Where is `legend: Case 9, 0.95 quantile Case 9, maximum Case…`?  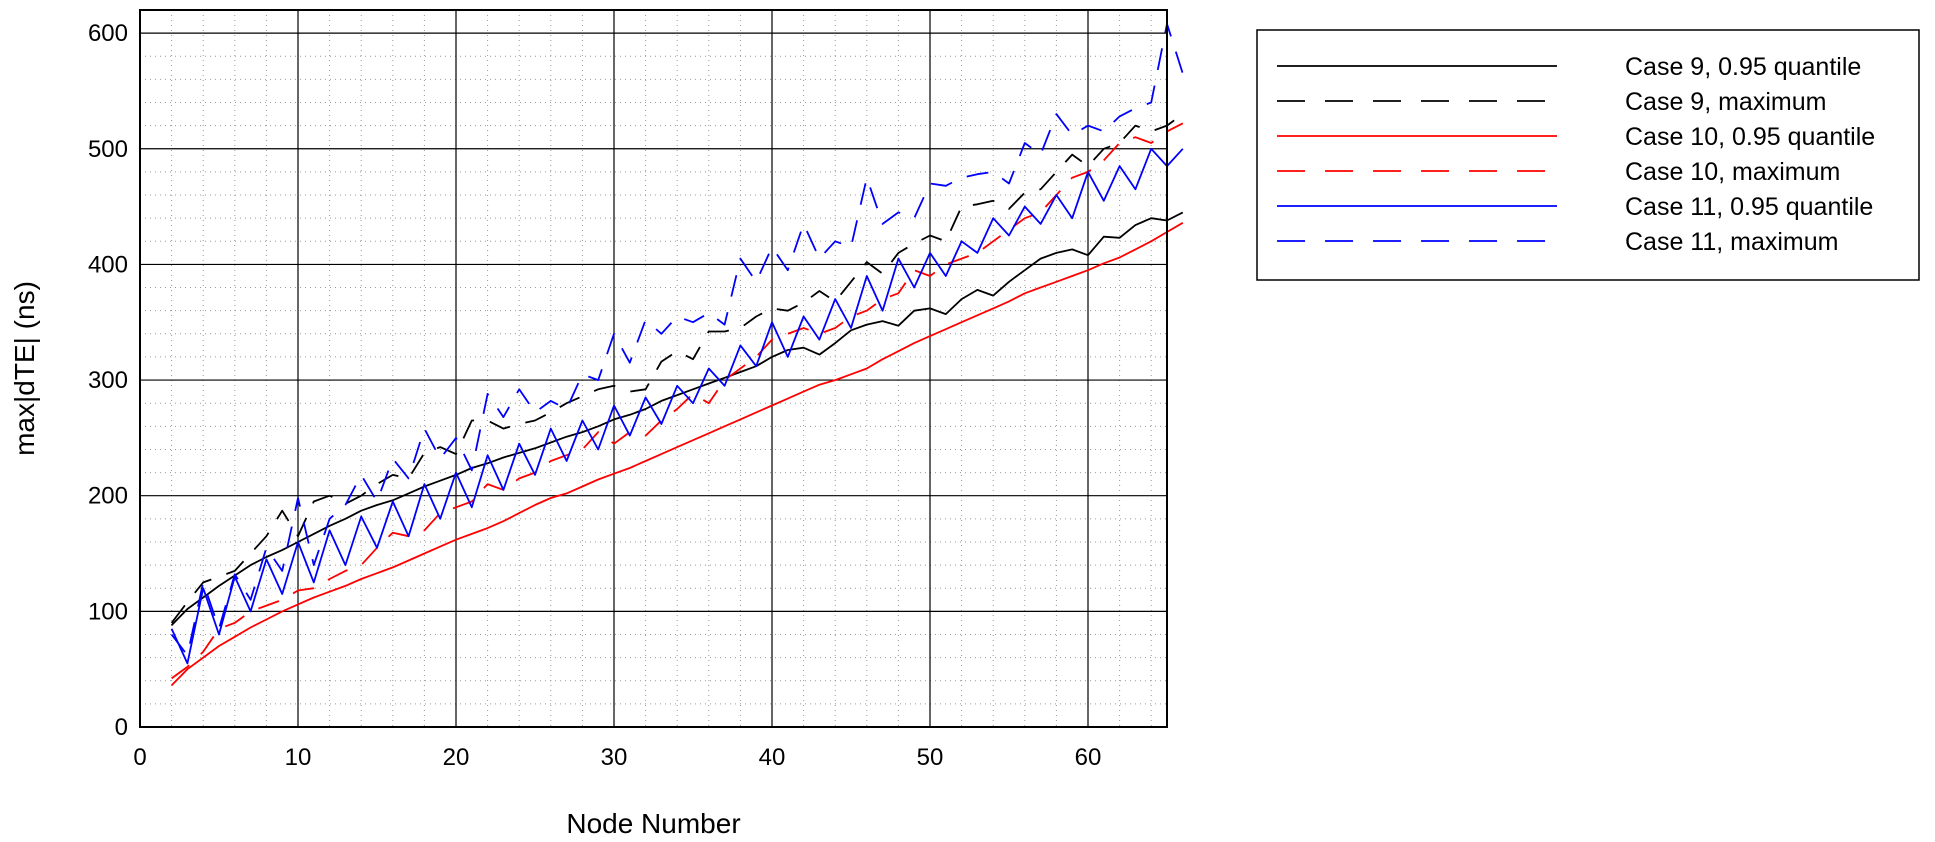 legend: Case 9, 0.95 quantile Case 9, maximum Case… is located at coordinates (1588, 155).